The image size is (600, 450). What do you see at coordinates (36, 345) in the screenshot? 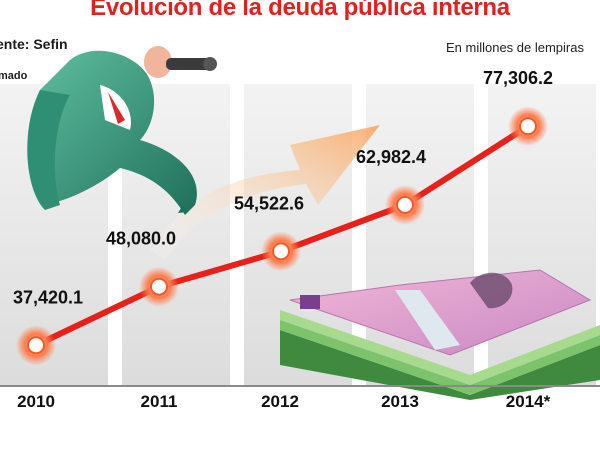
I see `data-point-2010` at bounding box center [36, 345].